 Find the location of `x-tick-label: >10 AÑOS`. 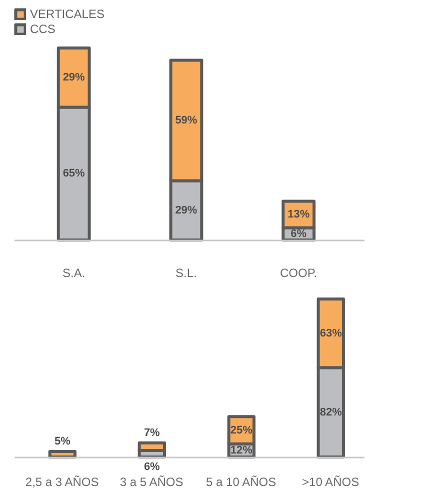

x-tick-label: >10 AÑOS is located at coordinates (331, 482).